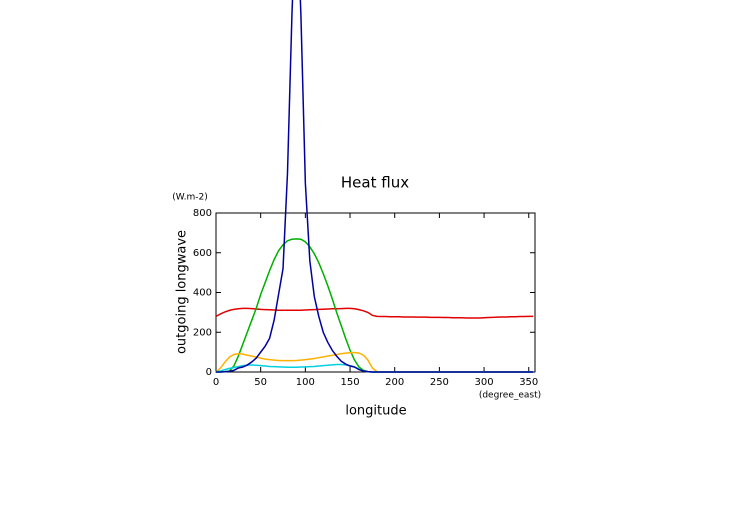  What do you see at coordinates (375, 183) in the screenshot?
I see `chart-title: Heat flux` at bounding box center [375, 183].